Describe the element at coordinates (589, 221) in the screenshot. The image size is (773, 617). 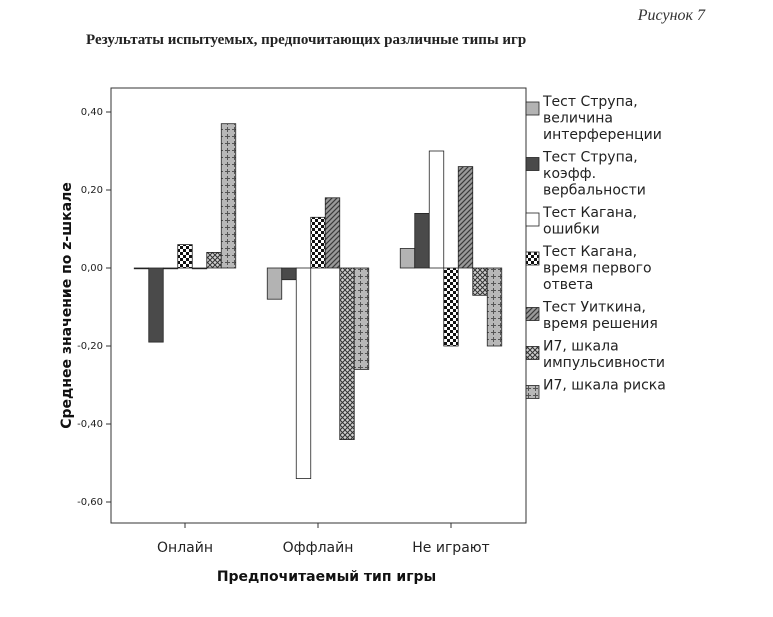
I see `legend-entry: Тест Кагана, ошибки` at that location.